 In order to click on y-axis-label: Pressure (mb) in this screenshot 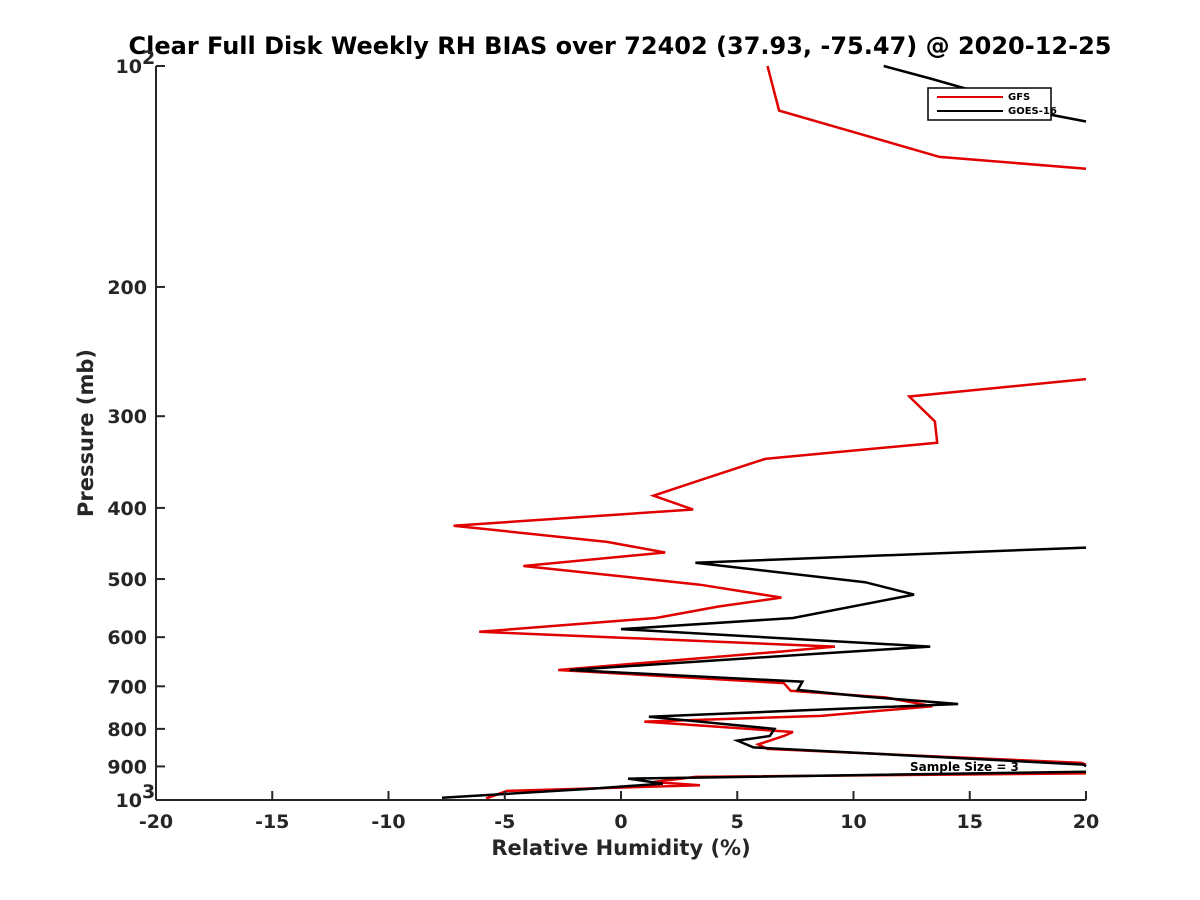, I will do `click(86, 433)`.